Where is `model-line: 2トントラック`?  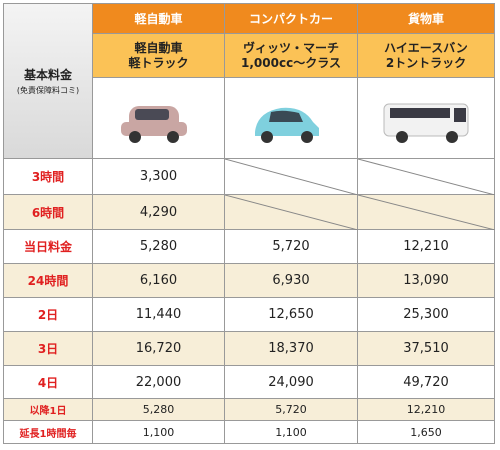
model-line: 2トントラック is located at coordinates (426, 62).